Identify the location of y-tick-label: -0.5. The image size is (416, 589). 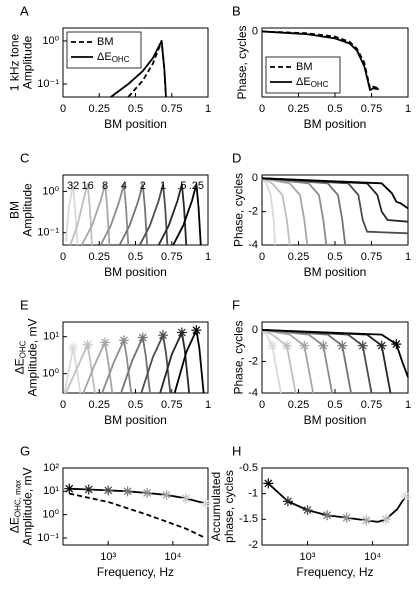
(248, 468).